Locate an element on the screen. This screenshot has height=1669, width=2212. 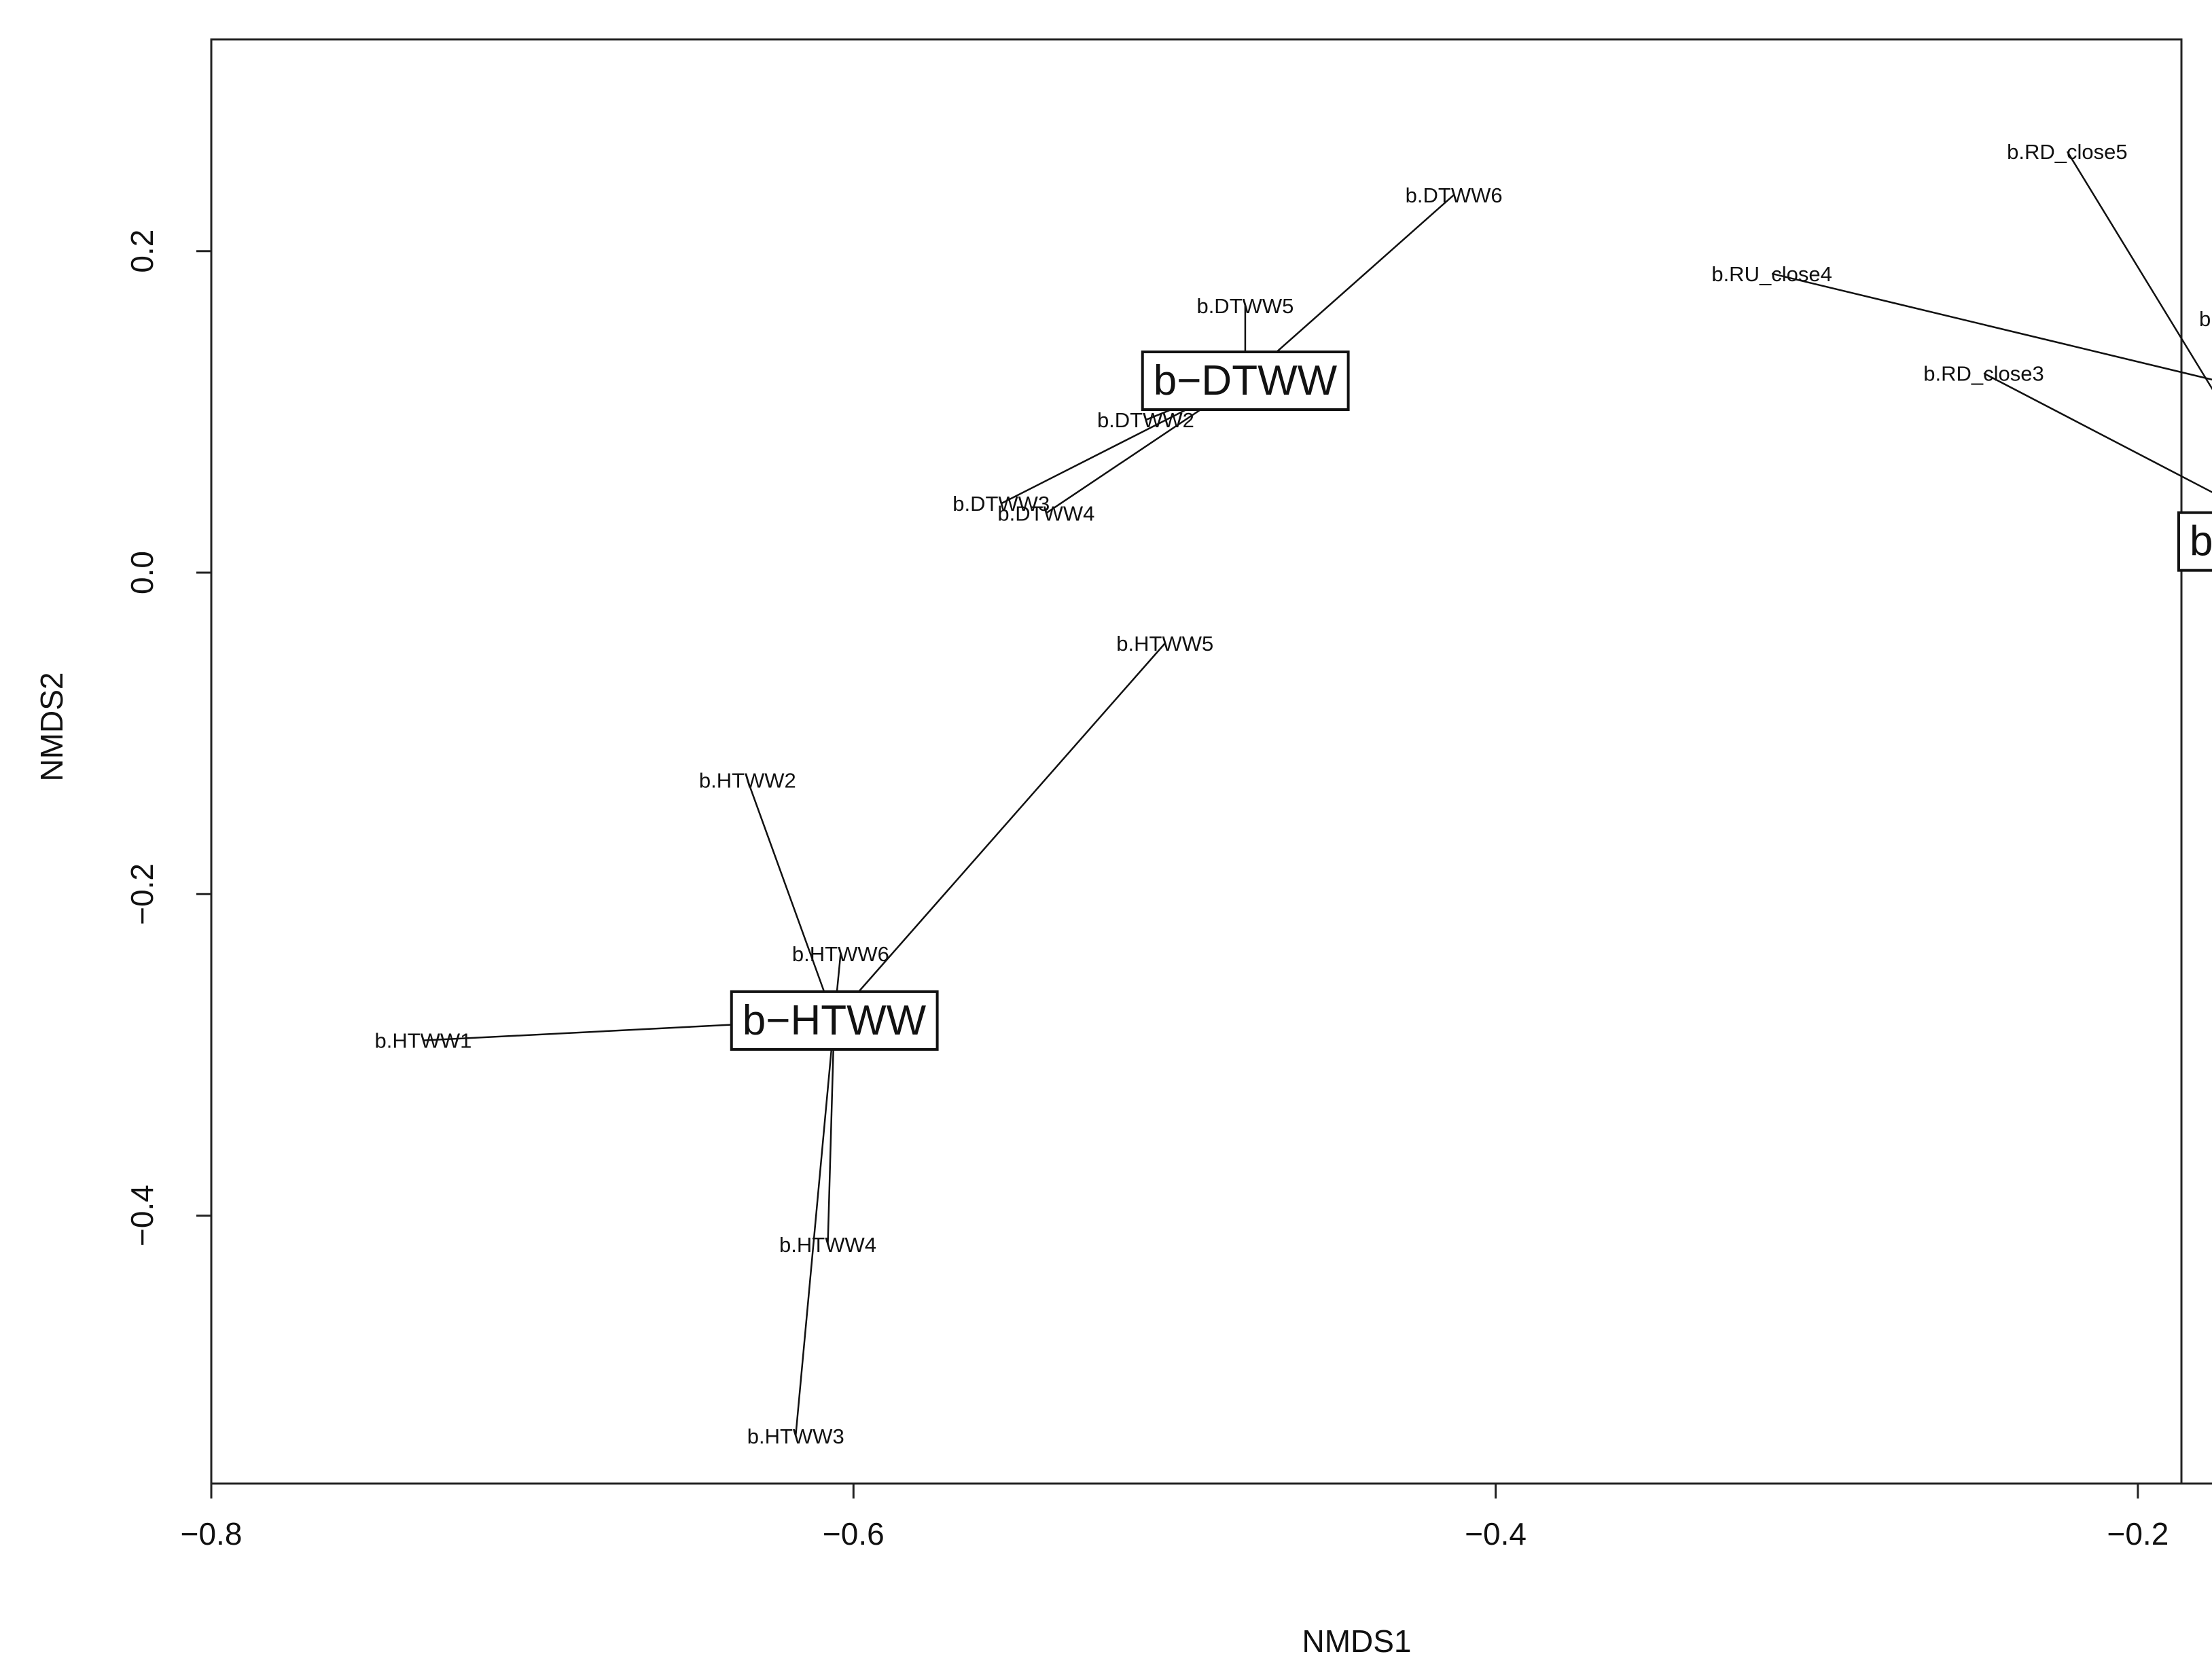
x-tick-label: −0.8 is located at coordinates (212, 1533).